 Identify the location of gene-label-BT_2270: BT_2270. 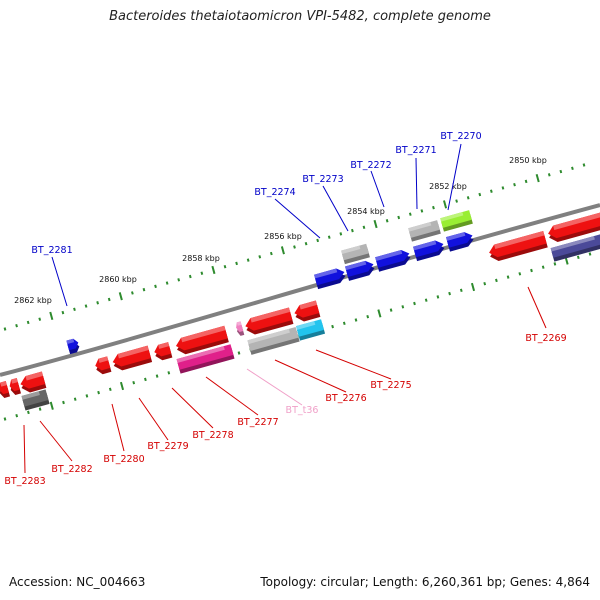
(460, 136).